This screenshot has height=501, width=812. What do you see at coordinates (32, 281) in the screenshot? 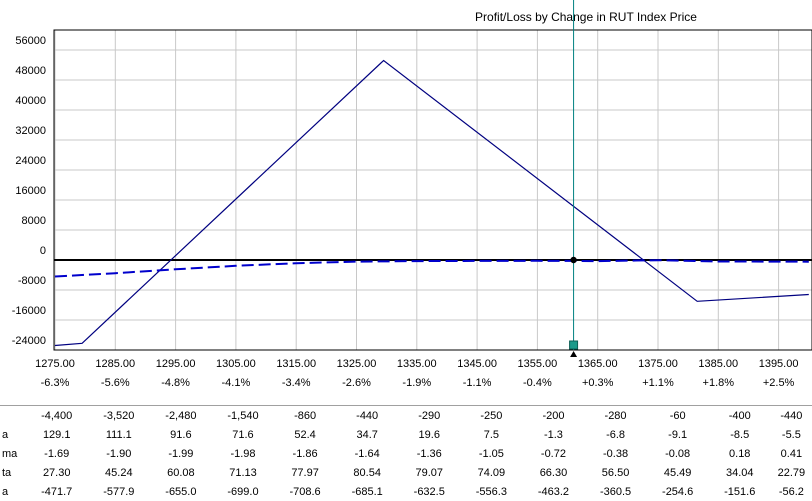
I see `y-tick-label: -8000` at bounding box center [32, 281].